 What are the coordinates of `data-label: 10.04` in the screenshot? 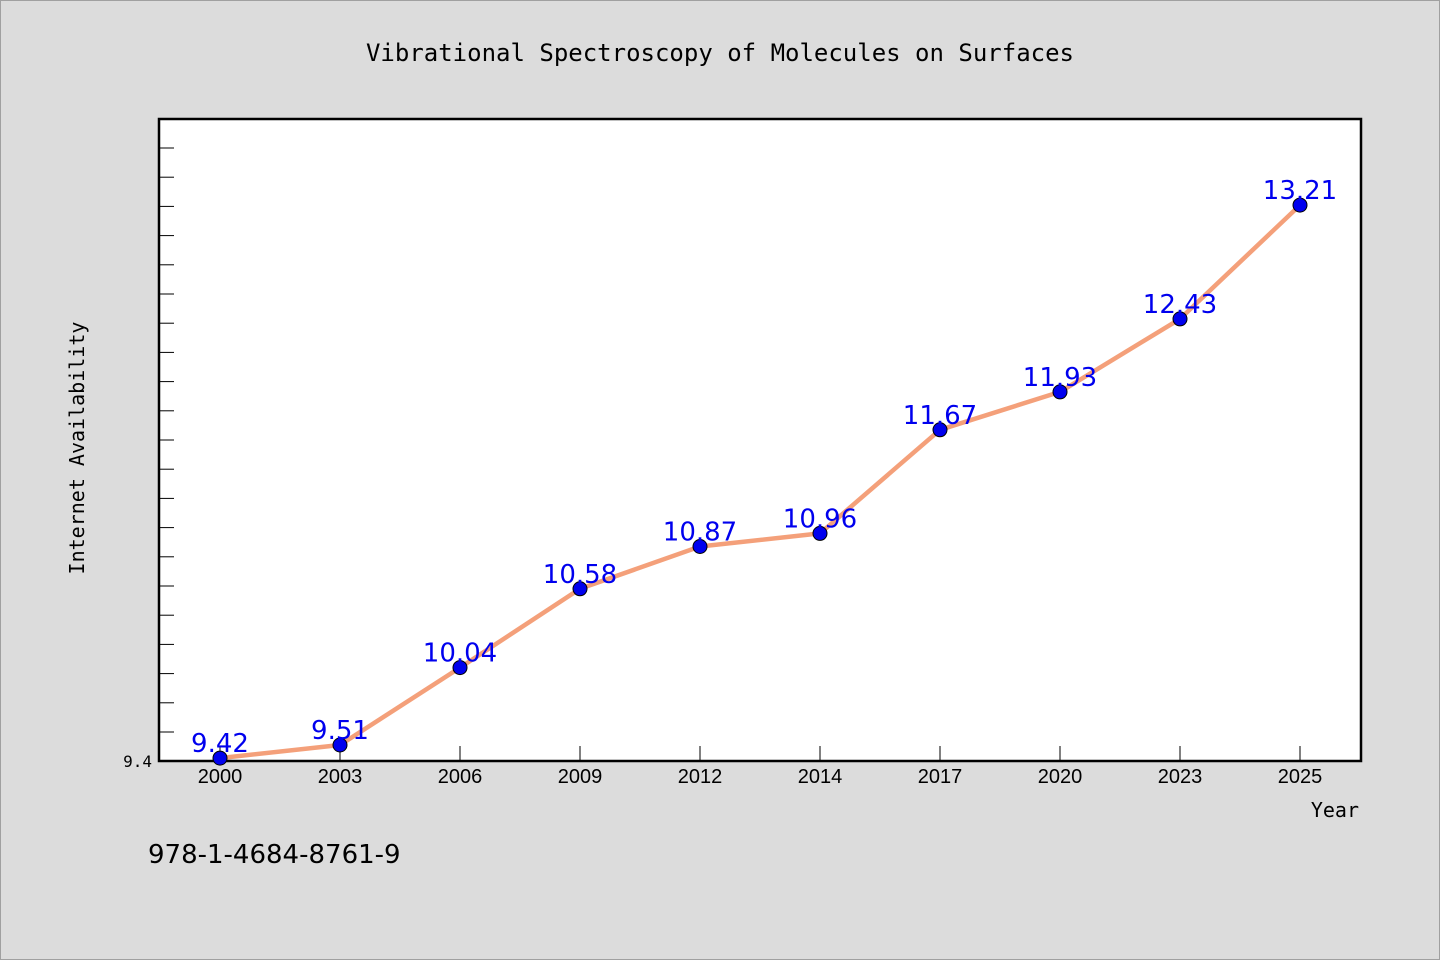 It's located at (460, 654).